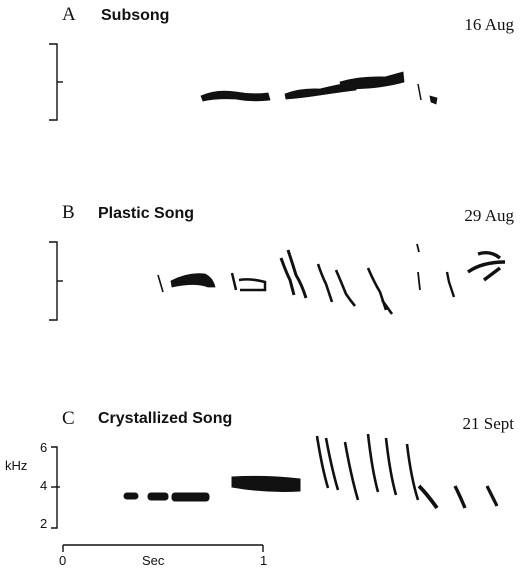 This screenshot has height=577, width=522. What do you see at coordinates (489, 24) in the screenshot?
I see `panel-a-date: 16 Aug` at bounding box center [489, 24].